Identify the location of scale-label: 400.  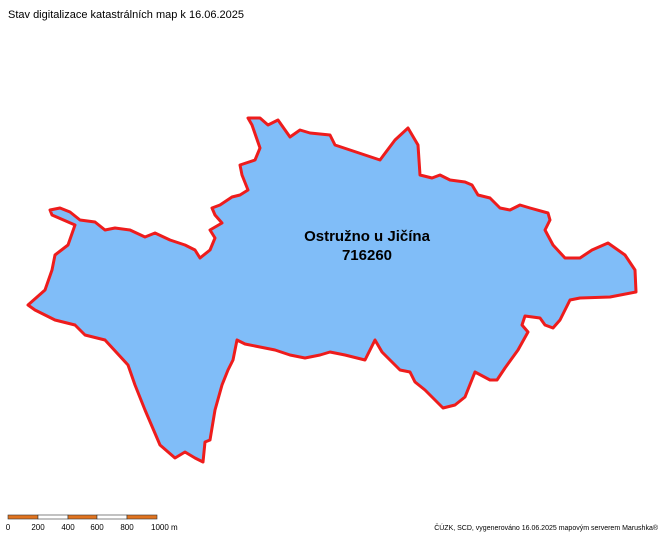
(68, 527).